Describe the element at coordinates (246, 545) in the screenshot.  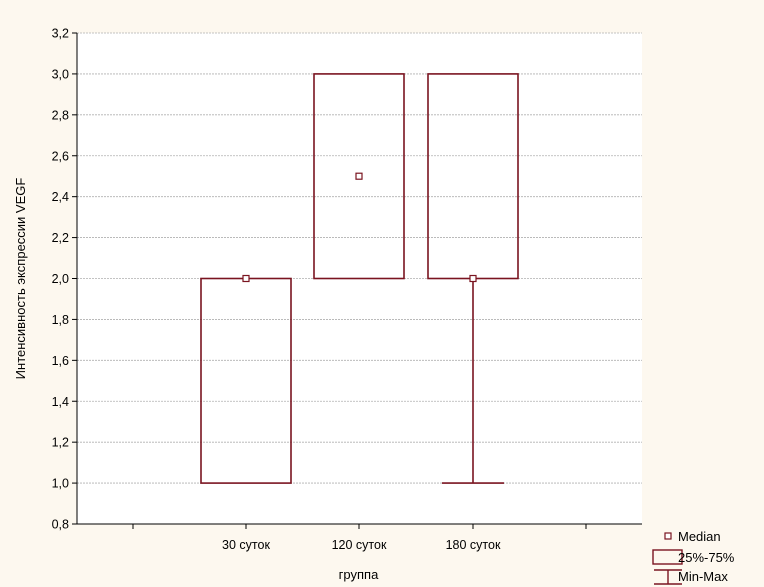
I see `x-tick-label: 30 суток` at that location.